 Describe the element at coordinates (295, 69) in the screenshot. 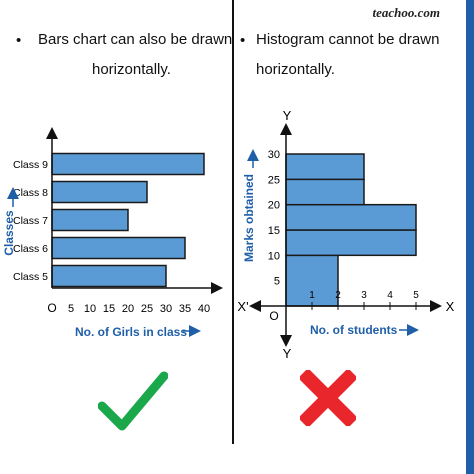

I see `right-bullet-line2: horizontally.` at that location.